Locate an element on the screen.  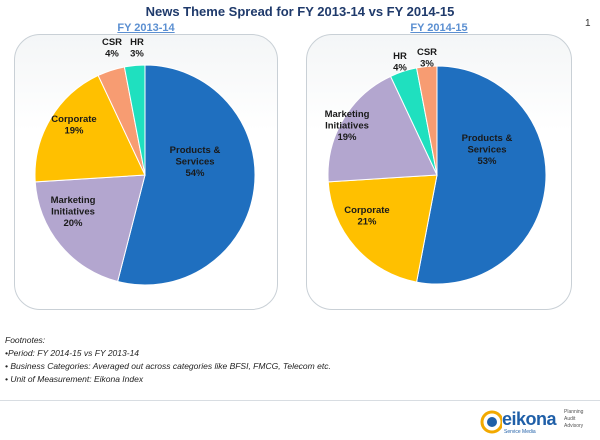
slice-label-corporate: Corporate 19% is located at coordinates (73, 125).